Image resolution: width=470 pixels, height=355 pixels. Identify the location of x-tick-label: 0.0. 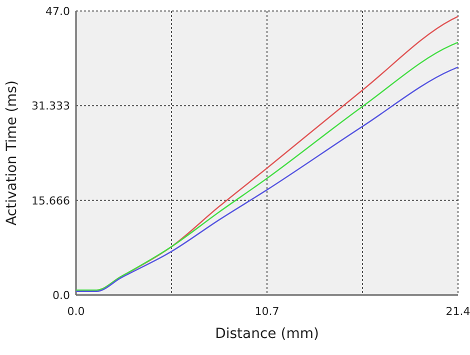
(76, 311).